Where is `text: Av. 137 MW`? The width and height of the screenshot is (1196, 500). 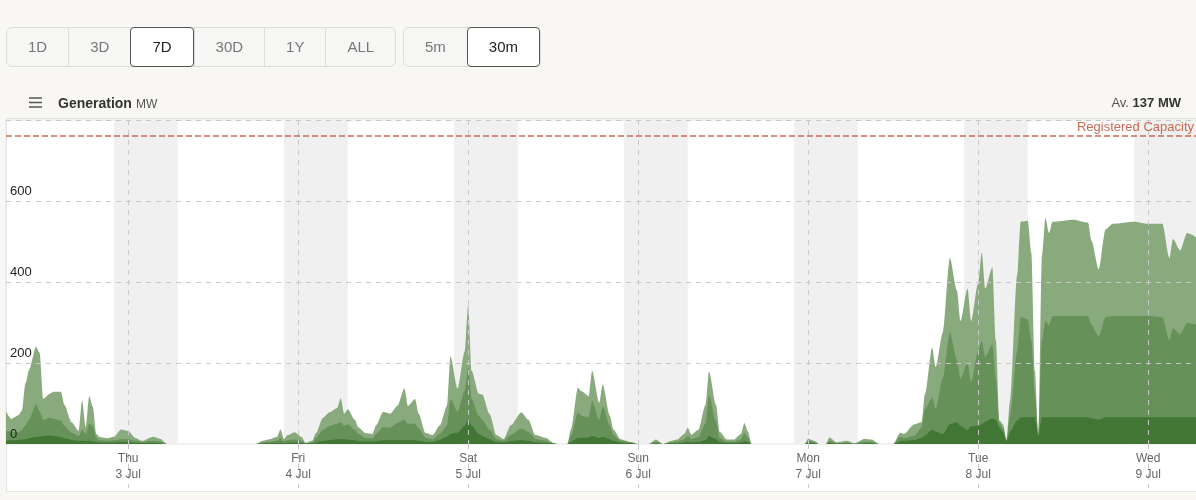
text: Av. 137 MW is located at coordinates (1146, 102).